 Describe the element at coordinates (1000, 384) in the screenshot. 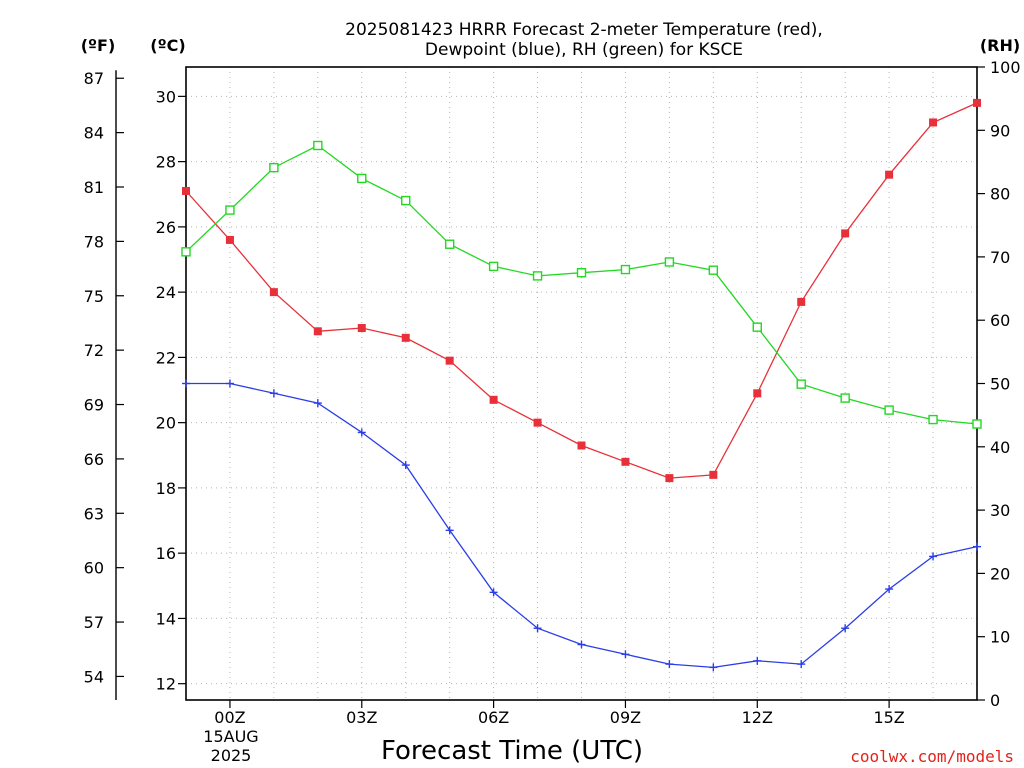

I see `rh-tick-label: 50` at that location.